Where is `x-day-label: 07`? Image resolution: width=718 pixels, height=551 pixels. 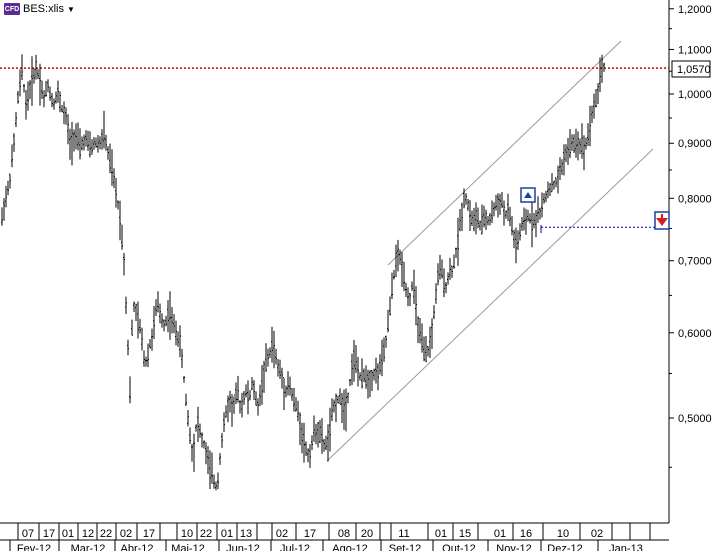 x-day-label: 07 is located at coordinates (28, 534).